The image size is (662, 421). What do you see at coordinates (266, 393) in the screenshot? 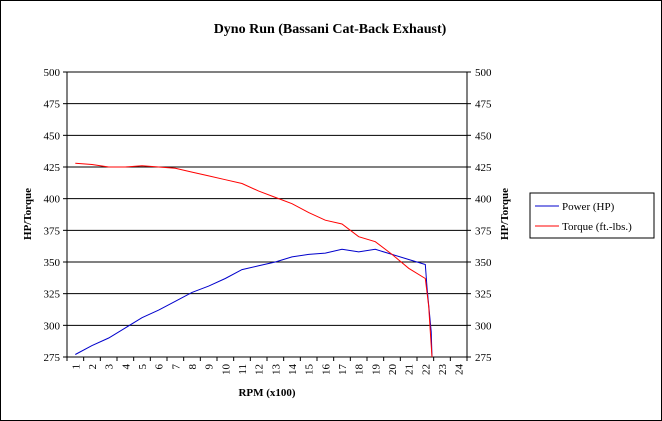
I see `x-axis-label: RPM (x100)` at bounding box center [266, 393].